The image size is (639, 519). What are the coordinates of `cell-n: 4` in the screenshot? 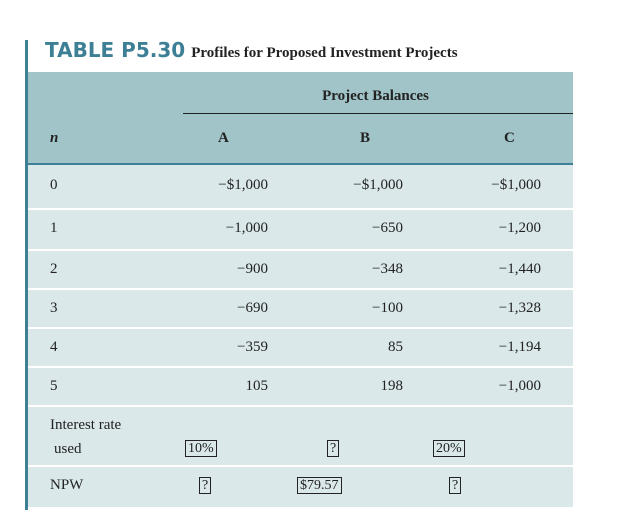 It's located at (54, 347).